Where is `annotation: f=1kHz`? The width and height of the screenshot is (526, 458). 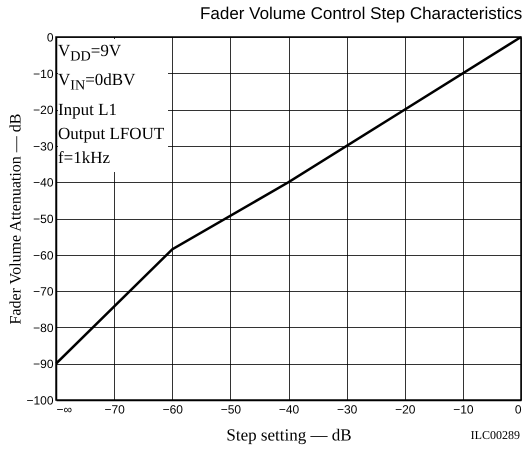 annotation: f=1kHz is located at coordinates (85, 157).